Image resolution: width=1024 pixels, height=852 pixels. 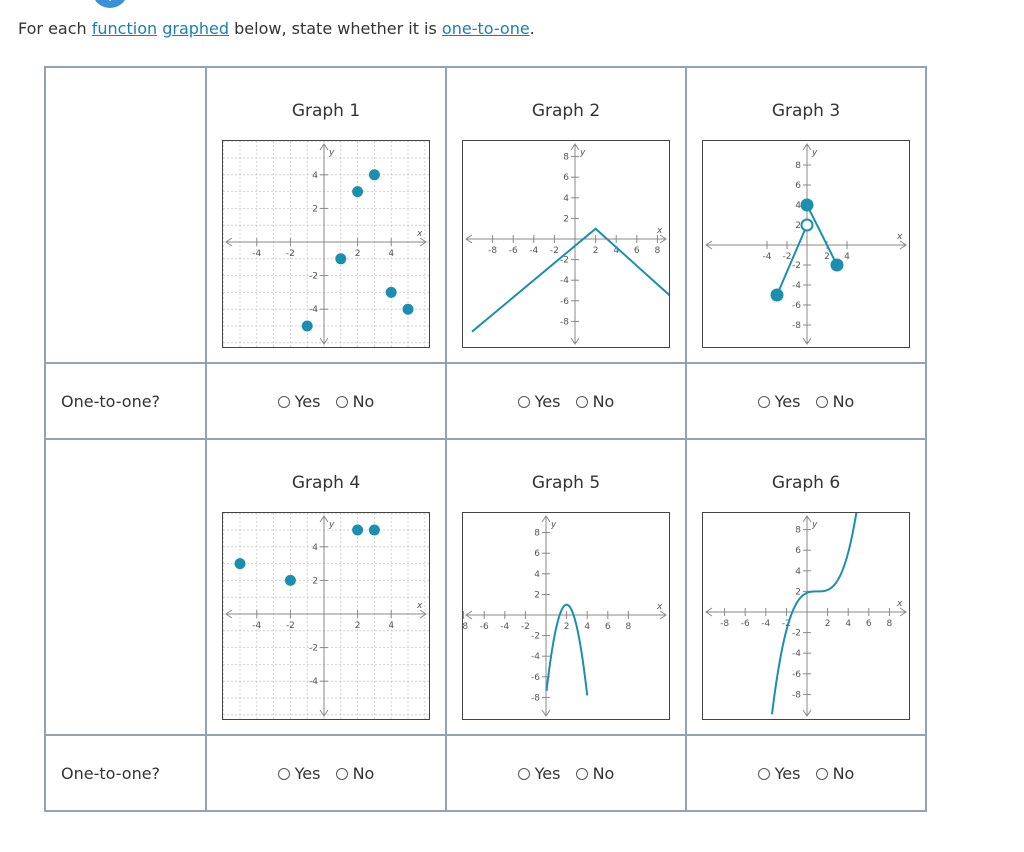 What do you see at coordinates (354, 773) in the screenshot?
I see `graph-4-no-radio: No` at bounding box center [354, 773].